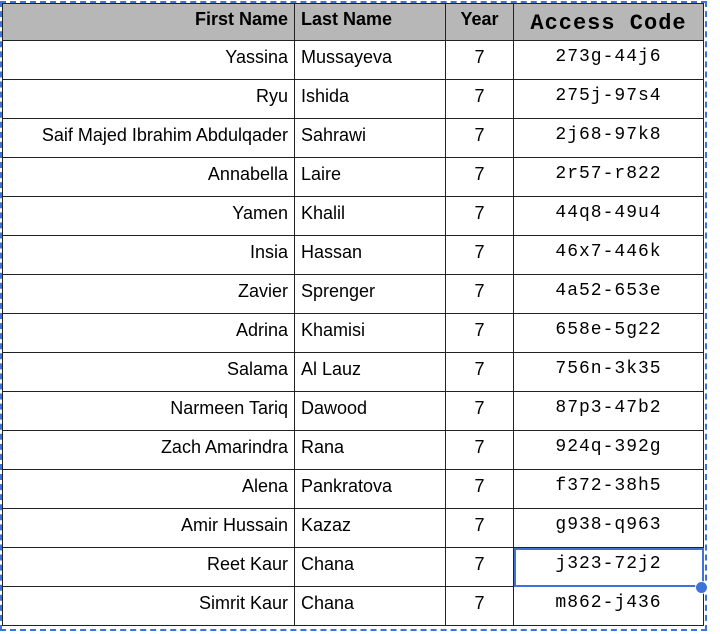 The height and width of the screenshot is (634, 720). Describe the element at coordinates (148, 372) in the screenshot. I see `cell-first-name: Salama` at that location.